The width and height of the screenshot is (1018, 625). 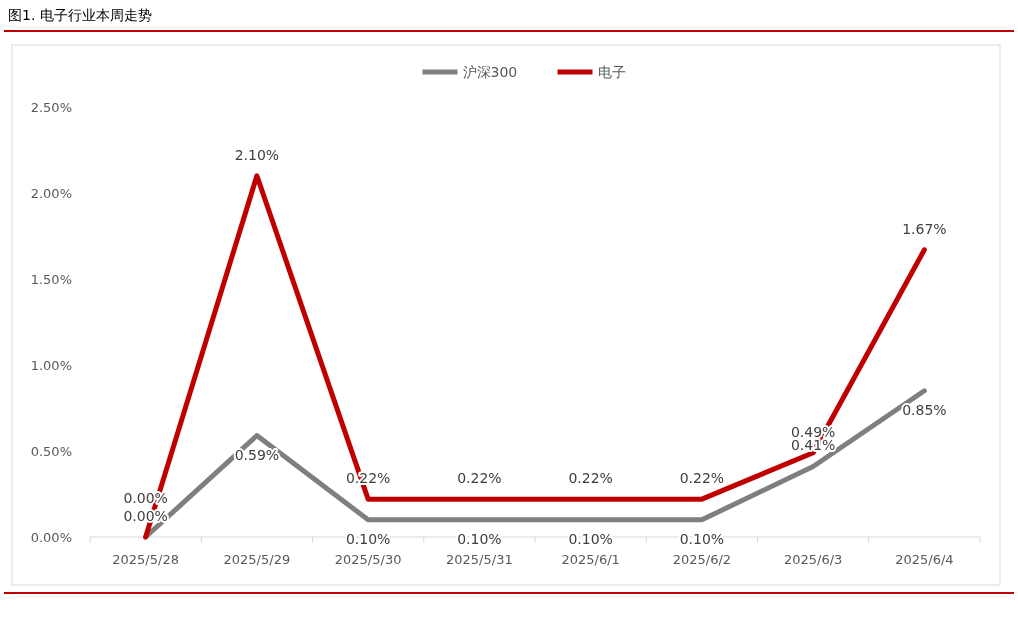 What do you see at coordinates (590, 559) in the screenshot?
I see `x-tick-label: 2025/6/1` at bounding box center [590, 559].